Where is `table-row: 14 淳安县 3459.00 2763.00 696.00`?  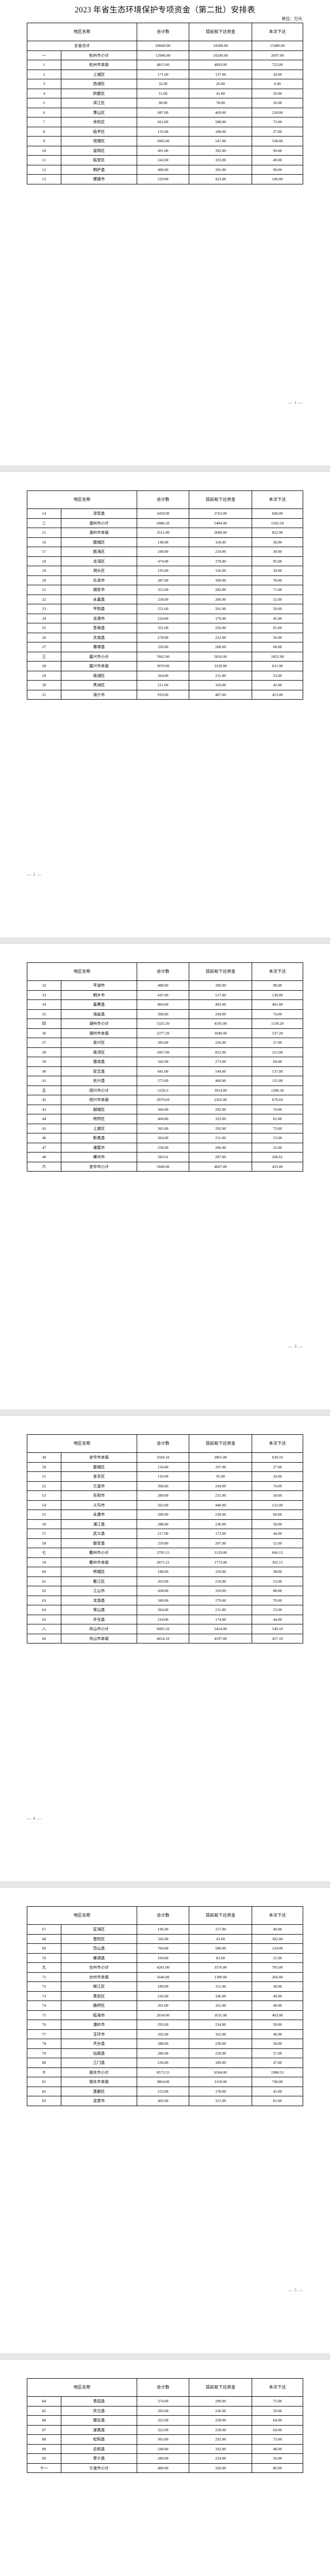 table-row: 14 淳安县 3459.00 2763.00 696.00 is located at coordinates (165, 514).